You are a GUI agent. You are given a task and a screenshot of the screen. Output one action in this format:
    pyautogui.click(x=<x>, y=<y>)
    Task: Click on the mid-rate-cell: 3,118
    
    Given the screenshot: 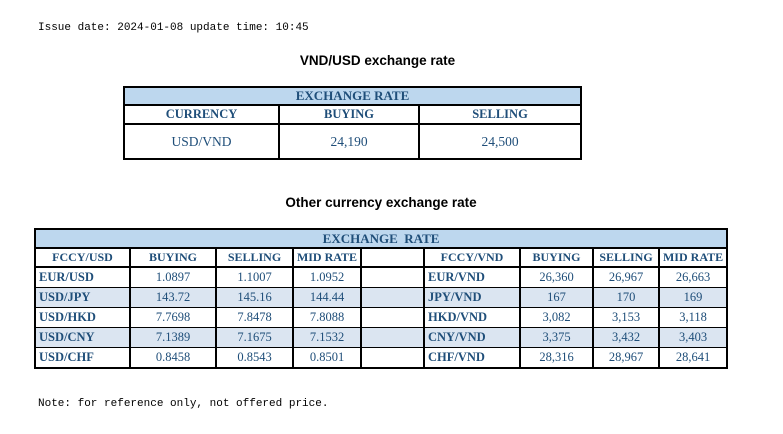 What is the action you would take?
    pyautogui.click(x=693, y=317)
    